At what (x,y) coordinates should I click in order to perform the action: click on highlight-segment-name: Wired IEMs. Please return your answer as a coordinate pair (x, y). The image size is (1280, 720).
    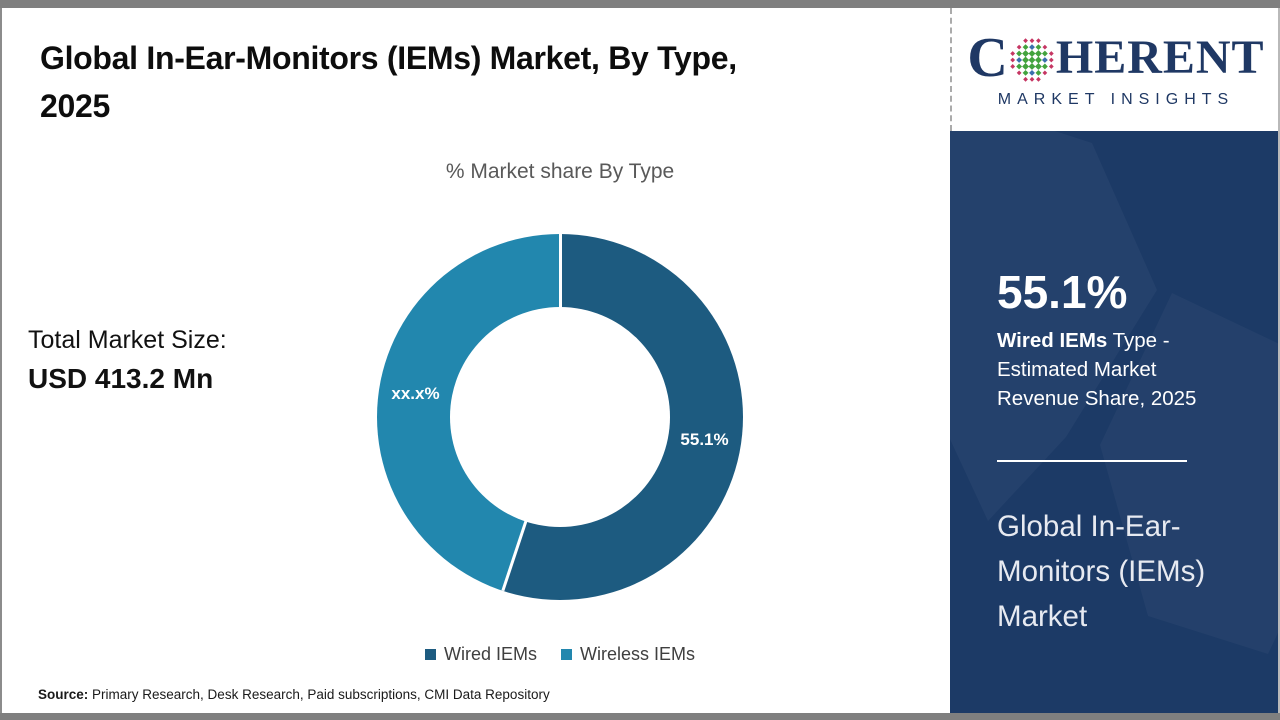
    Looking at the image, I should click on (1052, 340).